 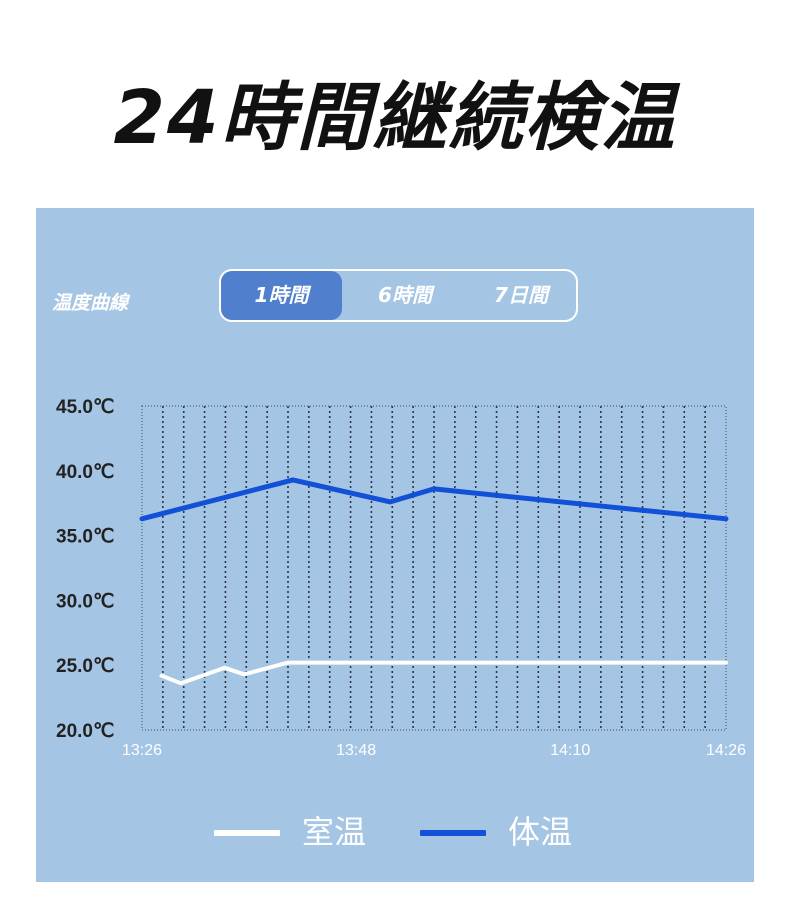 I want to click on tab-6-hours: 6時間, so click(x=405, y=295).